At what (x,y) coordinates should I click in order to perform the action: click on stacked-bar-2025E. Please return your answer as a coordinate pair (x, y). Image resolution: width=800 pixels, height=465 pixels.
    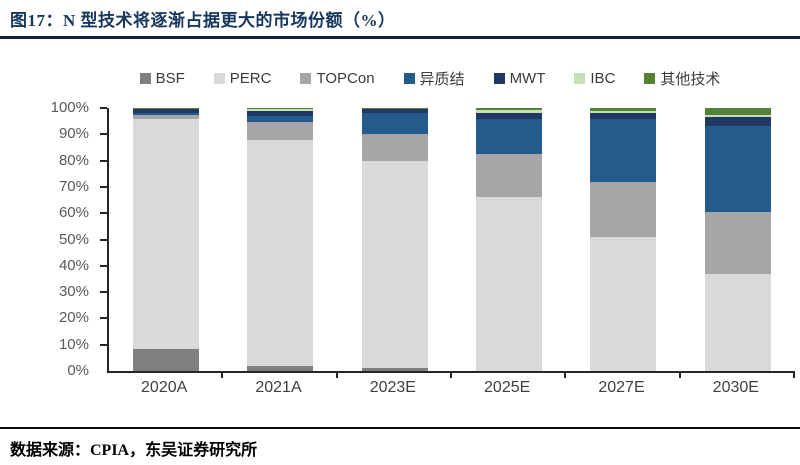
    Looking at the image, I should click on (509, 239).